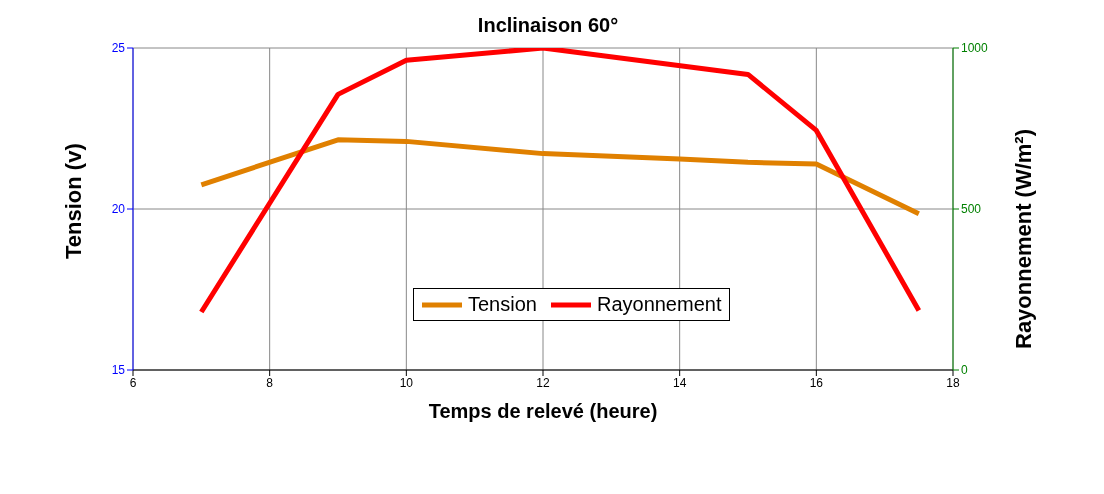 This screenshot has height=494, width=1104. What do you see at coordinates (964, 370) in the screenshot?
I see `y2-tick-label: 0` at bounding box center [964, 370].